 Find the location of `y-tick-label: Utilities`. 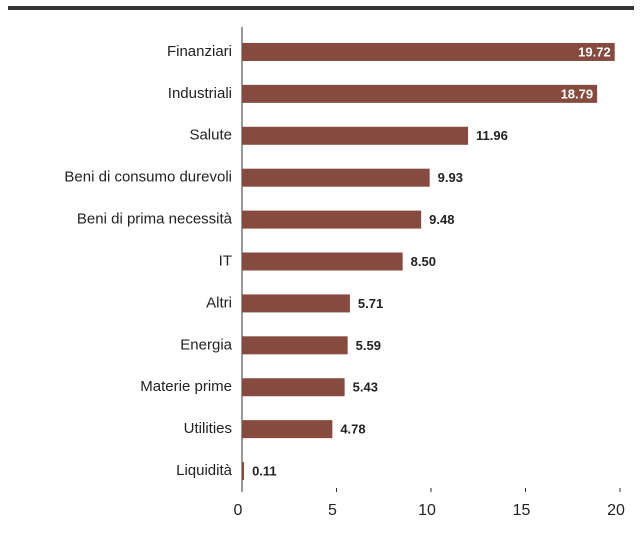

y-tick-label: Utilities is located at coordinates (208, 428).